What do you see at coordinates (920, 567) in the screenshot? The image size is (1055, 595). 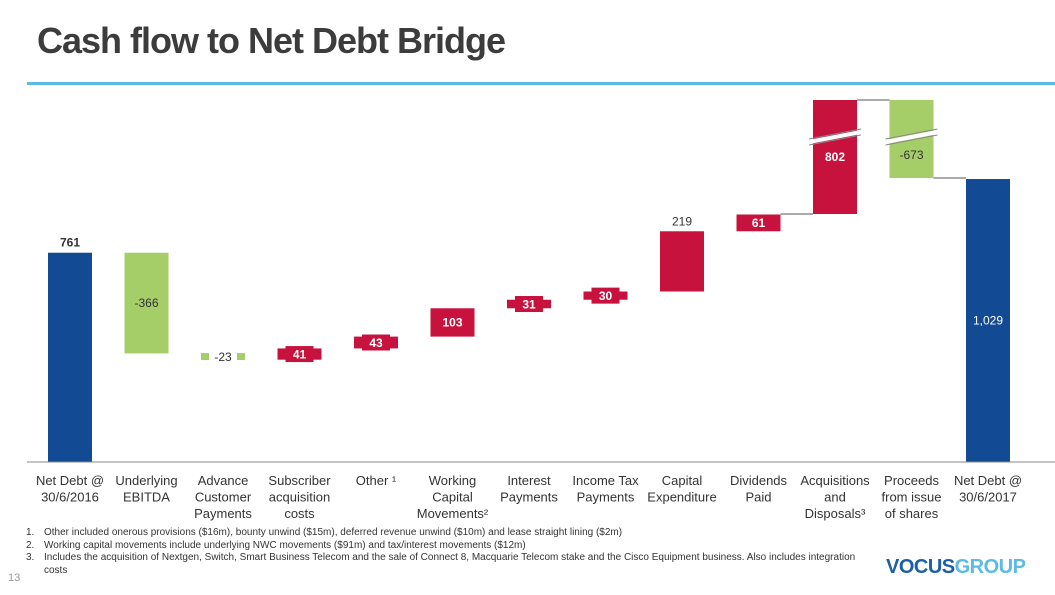 I see `logo-text-vocus: VOCUS` at bounding box center [920, 567].